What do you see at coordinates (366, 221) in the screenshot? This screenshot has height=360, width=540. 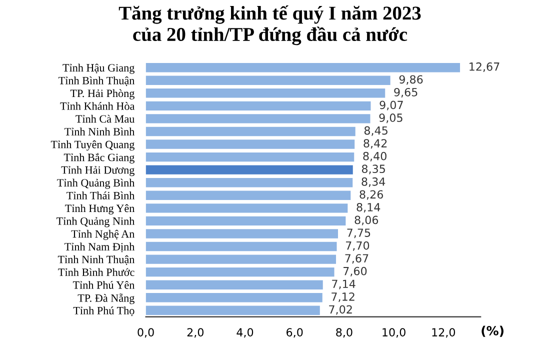 I see `data-label: 8,06` at bounding box center [366, 221].